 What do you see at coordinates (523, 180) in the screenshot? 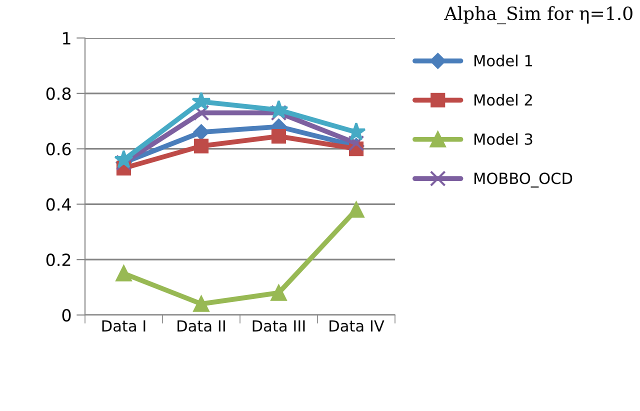
I see `legend-label: MOBBO_OCD` at bounding box center [523, 180].